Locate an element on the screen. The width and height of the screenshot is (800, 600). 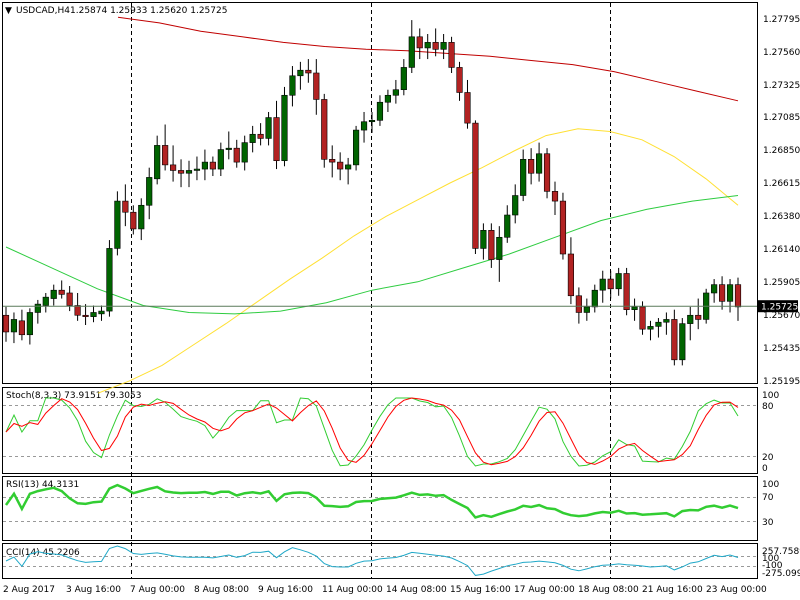
time-tick: 7 Aug 00:00 is located at coordinates (157, 590).